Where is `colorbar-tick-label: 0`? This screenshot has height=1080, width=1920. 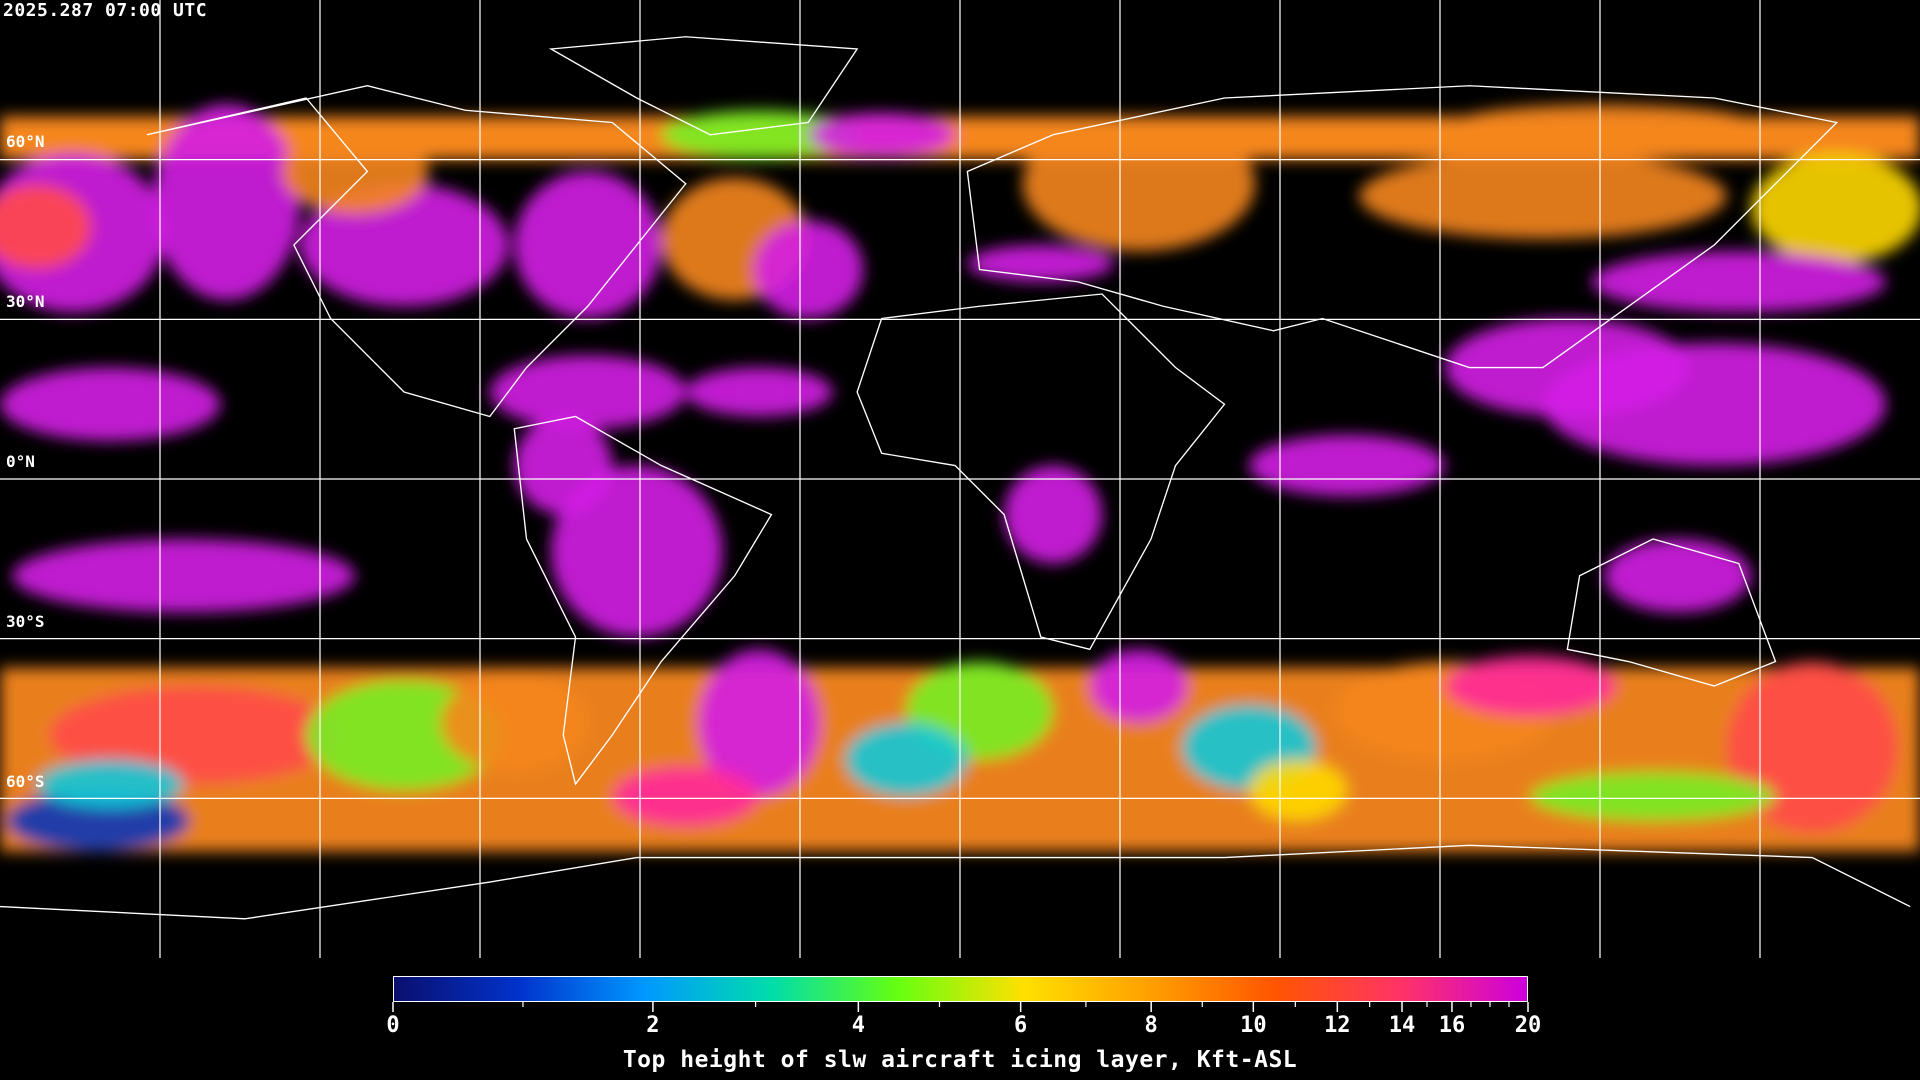 colorbar-tick-label: 0 is located at coordinates (393, 1025).